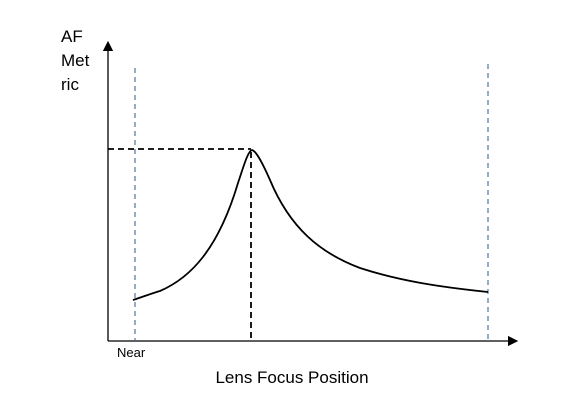  I want to click on y-axis-label-line-3: ric, so click(70, 84).